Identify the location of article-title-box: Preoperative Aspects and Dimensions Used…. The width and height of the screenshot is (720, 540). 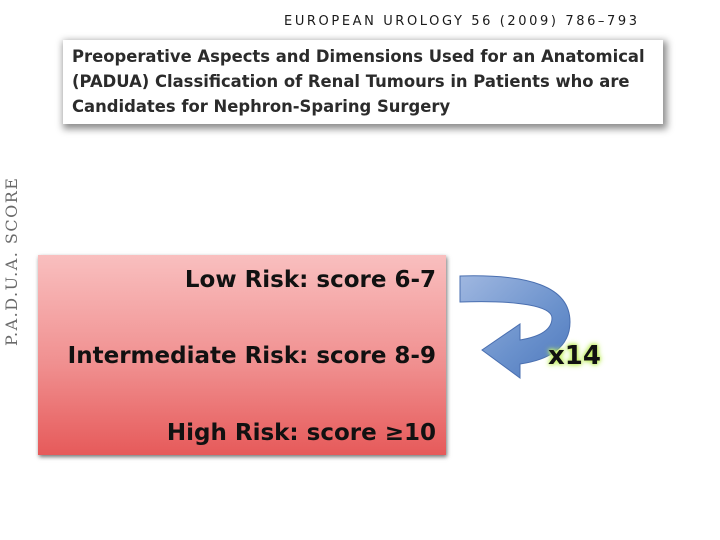
(363, 82).